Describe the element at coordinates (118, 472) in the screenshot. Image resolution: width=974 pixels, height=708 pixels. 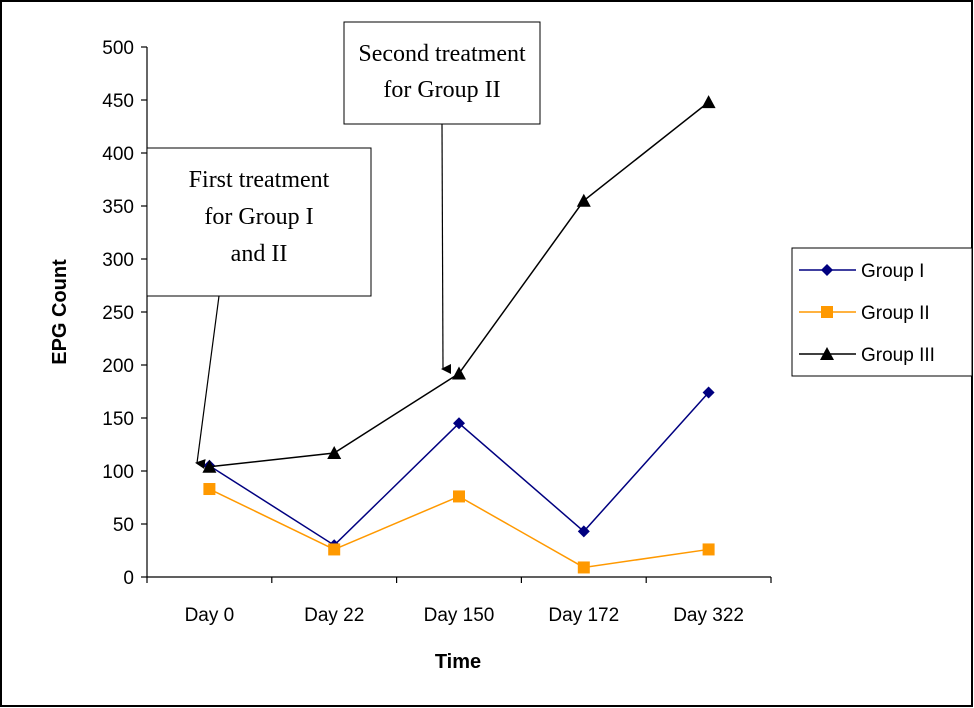
I see `y-tick-label: 100` at that location.